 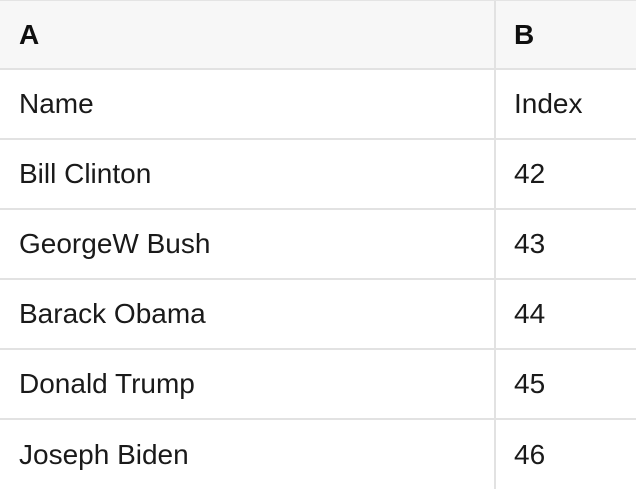 I want to click on table-cell: 42, so click(x=530, y=173).